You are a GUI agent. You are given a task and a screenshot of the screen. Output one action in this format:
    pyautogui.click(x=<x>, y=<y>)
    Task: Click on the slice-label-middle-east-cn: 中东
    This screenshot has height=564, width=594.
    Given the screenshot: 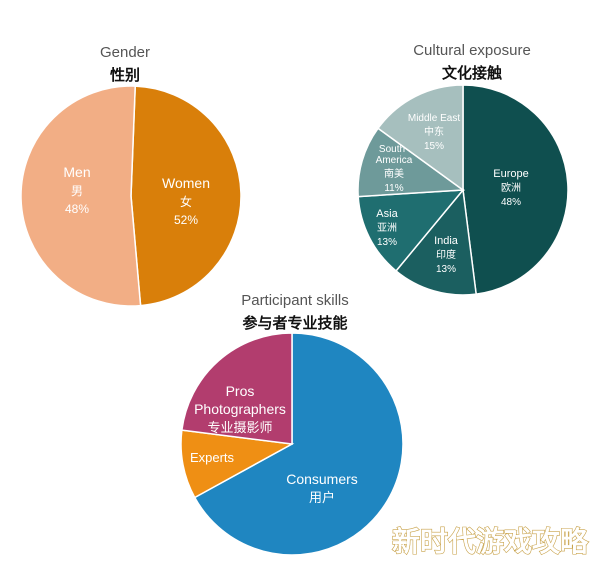 What is the action you would take?
    pyautogui.click(x=434, y=131)
    